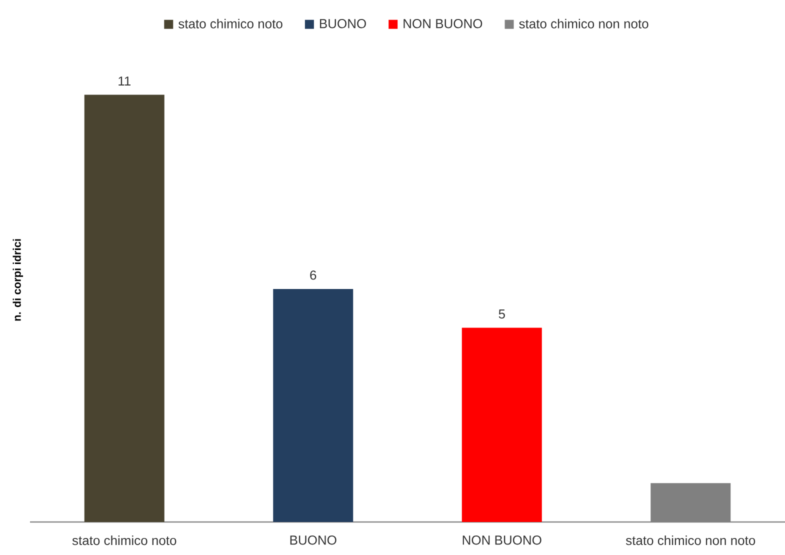  What do you see at coordinates (443, 23) in the screenshot?
I see `legend-label: NON BUONO` at bounding box center [443, 23].